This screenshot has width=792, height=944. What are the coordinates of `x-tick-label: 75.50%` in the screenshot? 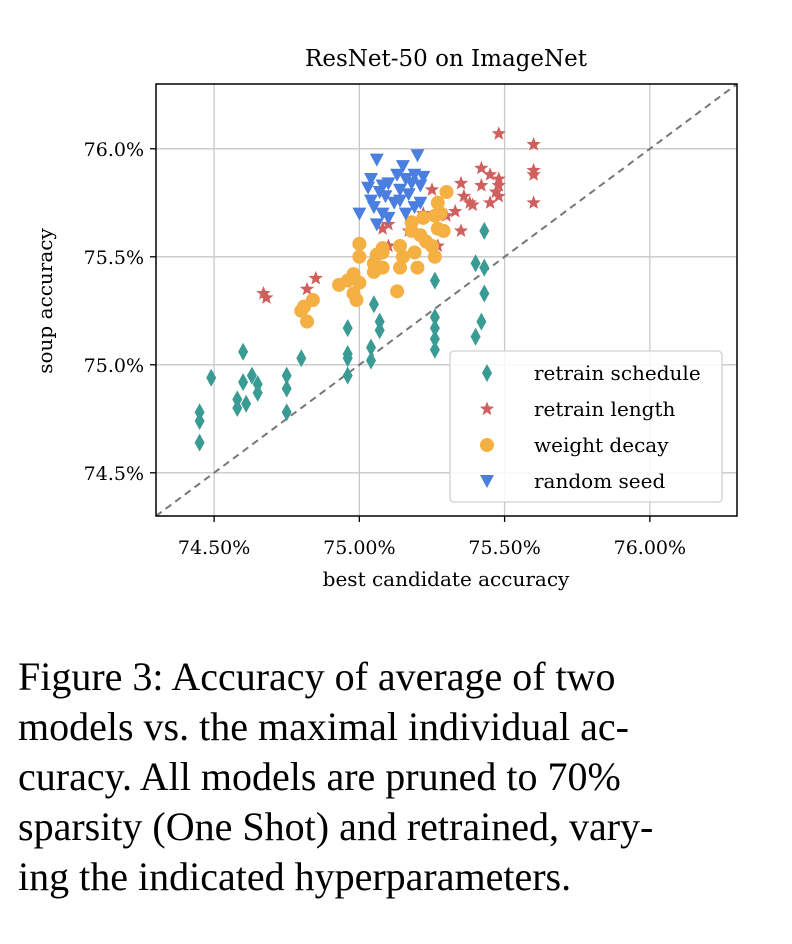 It's located at (504, 548).